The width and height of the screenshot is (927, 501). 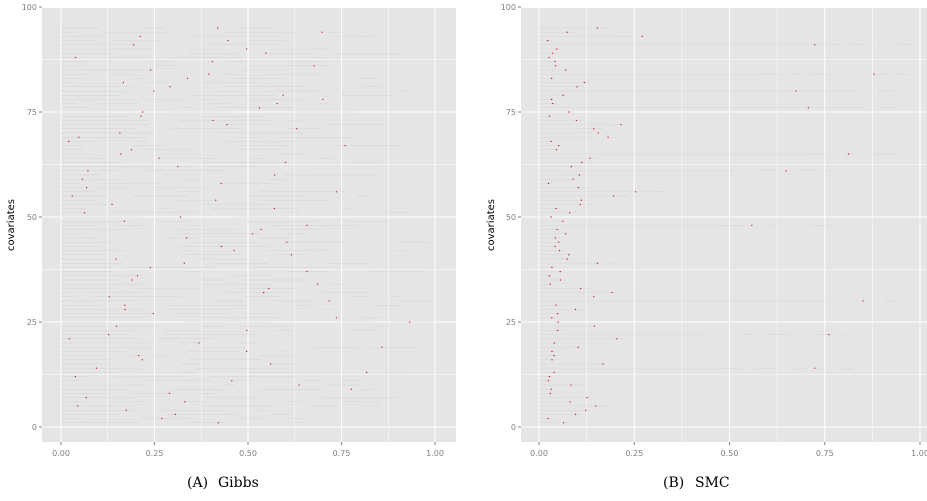 I want to click on y-tick-label: 100, so click(x=29, y=7).